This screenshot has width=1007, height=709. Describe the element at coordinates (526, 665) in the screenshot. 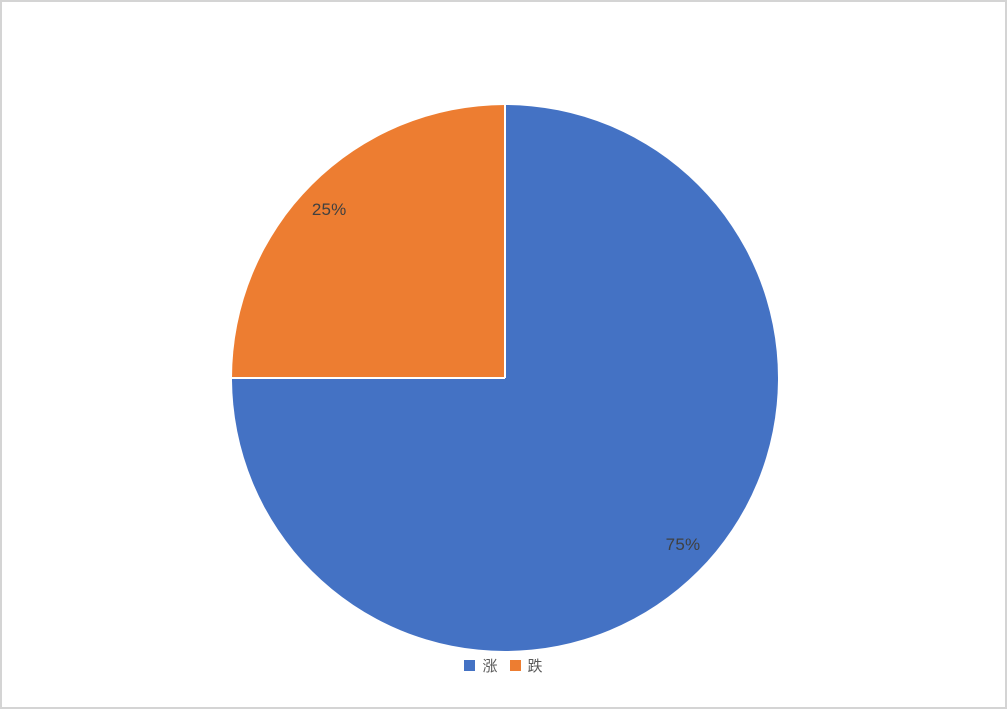

I see `legend-item-fall: 跌` at that location.